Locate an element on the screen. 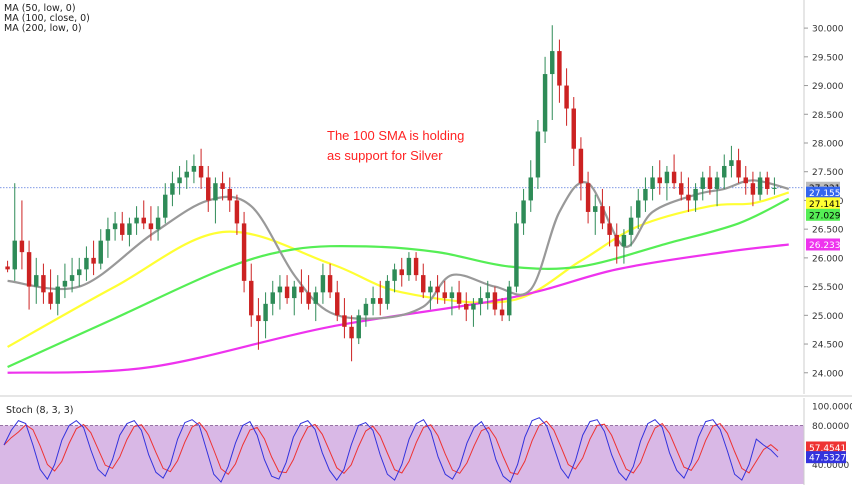 This screenshot has width=852, height=485. stoch-axis: 100.0000 80.0000 40.0000 is located at coordinates (827, 441).